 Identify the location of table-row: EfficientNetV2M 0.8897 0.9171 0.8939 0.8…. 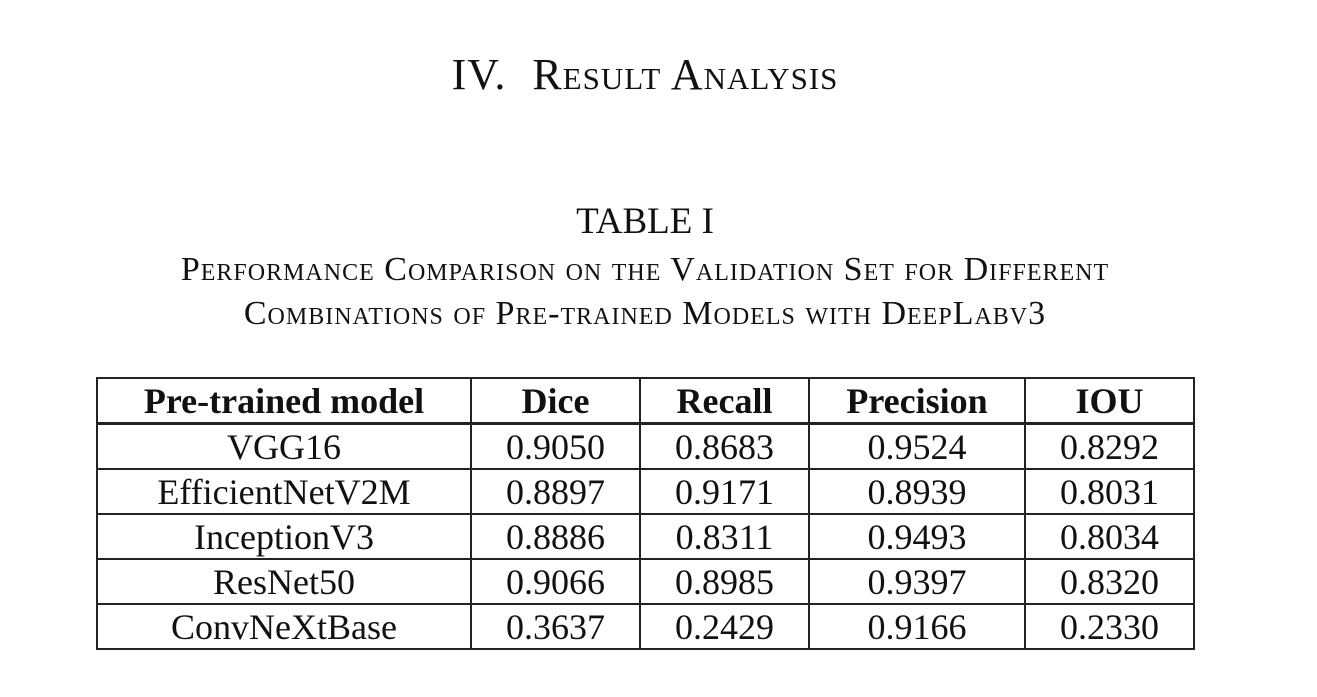
(645, 491).